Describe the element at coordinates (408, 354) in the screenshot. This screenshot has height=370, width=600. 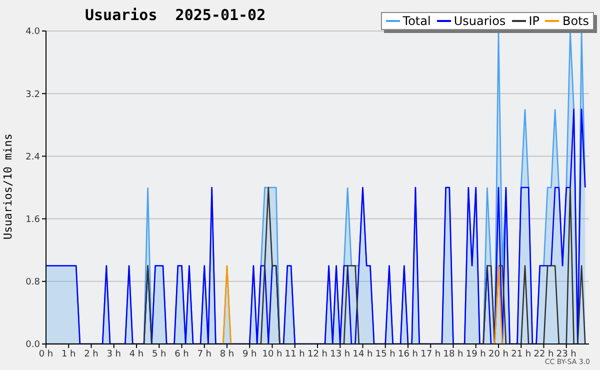
I see `x-tick-label: 16 h` at that location.